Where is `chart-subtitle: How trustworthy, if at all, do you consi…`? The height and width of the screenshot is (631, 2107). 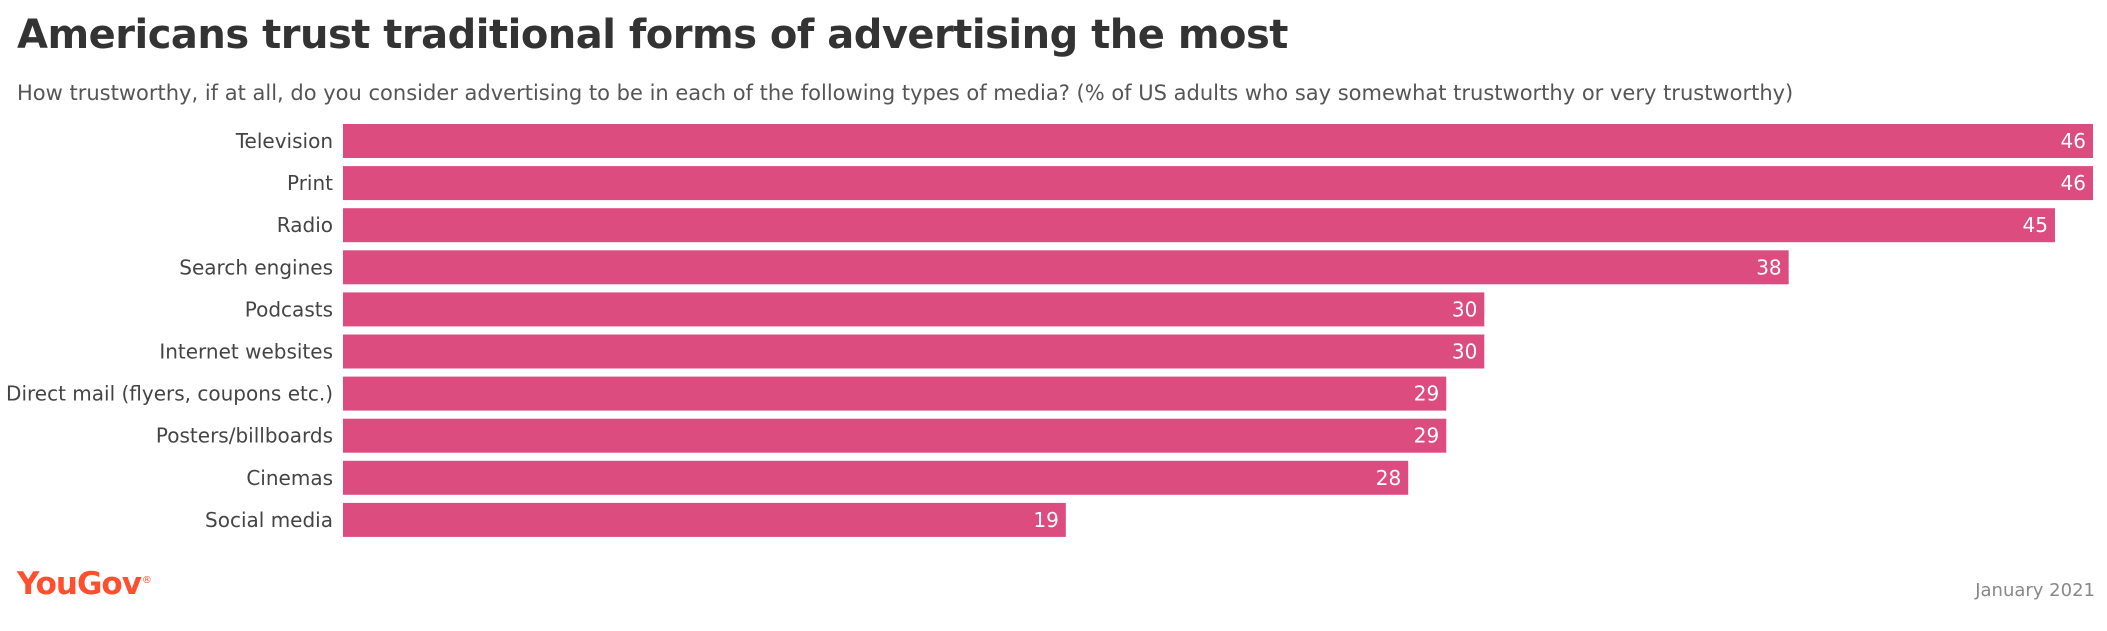 chart-subtitle: How trustworthy, if at all, do you consi… is located at coordinates (905, 93).